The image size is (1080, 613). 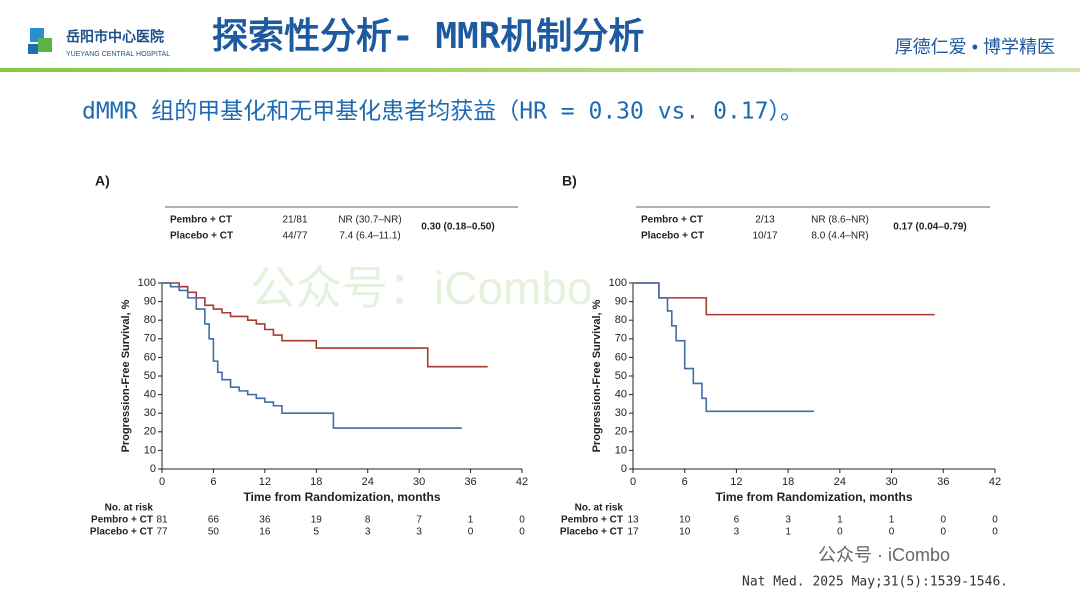 I want to click on x-tick-label: 30, so click(x=891, y=482).